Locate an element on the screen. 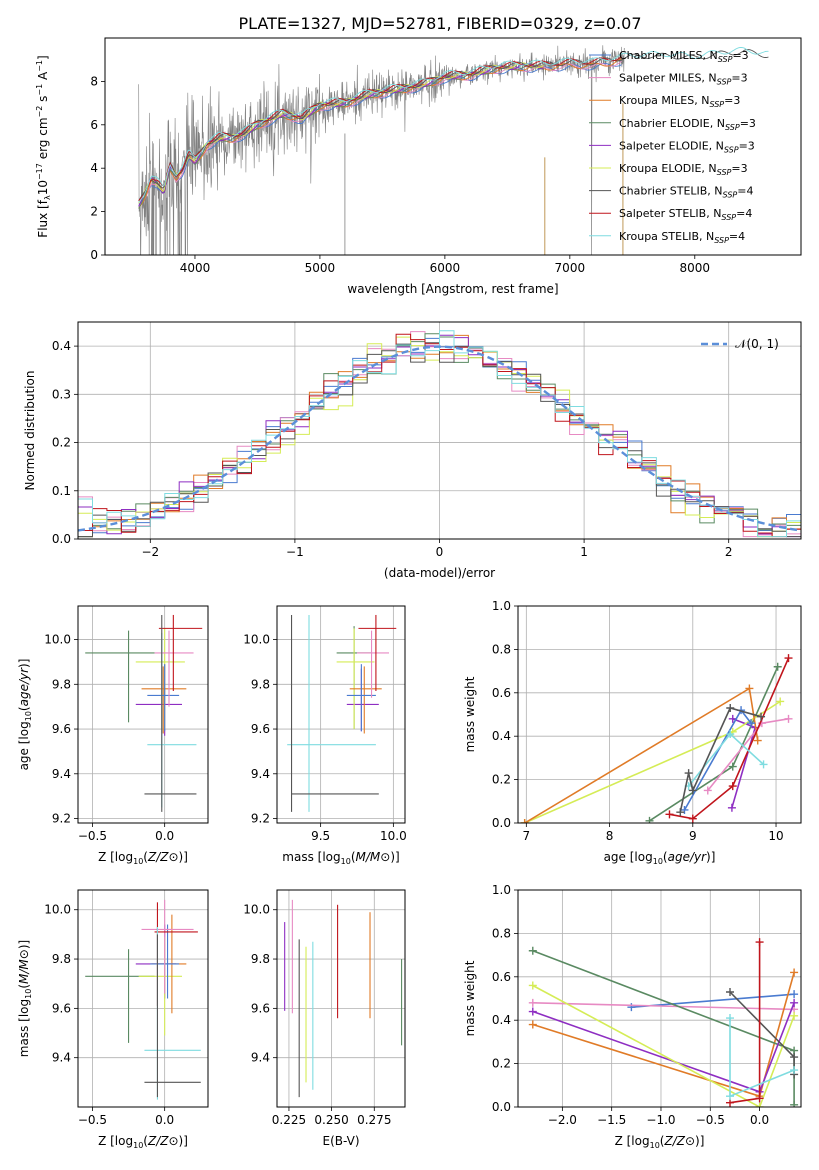  legend-label-s_stelib: Salpeter STELIB, NSSP=4 is located at coordinates (685, 214).